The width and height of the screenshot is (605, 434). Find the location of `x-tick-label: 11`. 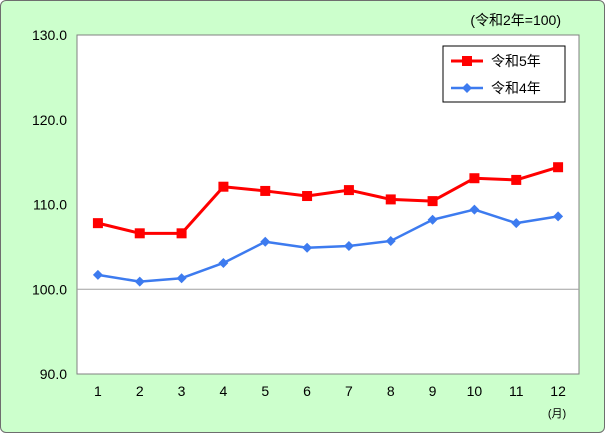

x-tick-label: 11 is located at coordinates (516, 391).